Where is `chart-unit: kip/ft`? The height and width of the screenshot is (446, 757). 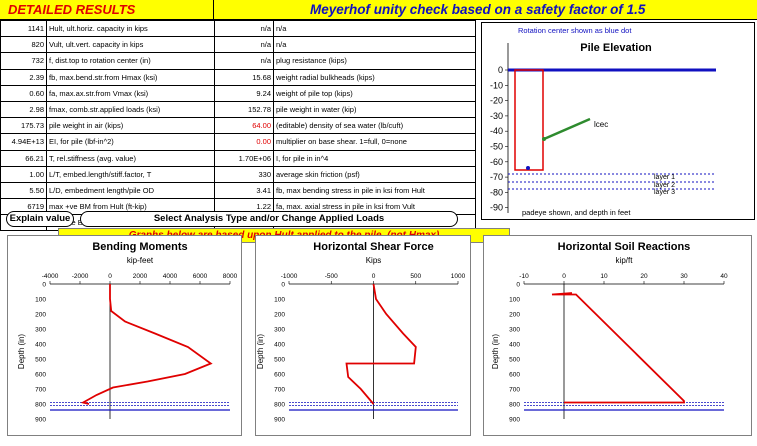 chart-unit: kip/ft is located at coordinates (625, 260).